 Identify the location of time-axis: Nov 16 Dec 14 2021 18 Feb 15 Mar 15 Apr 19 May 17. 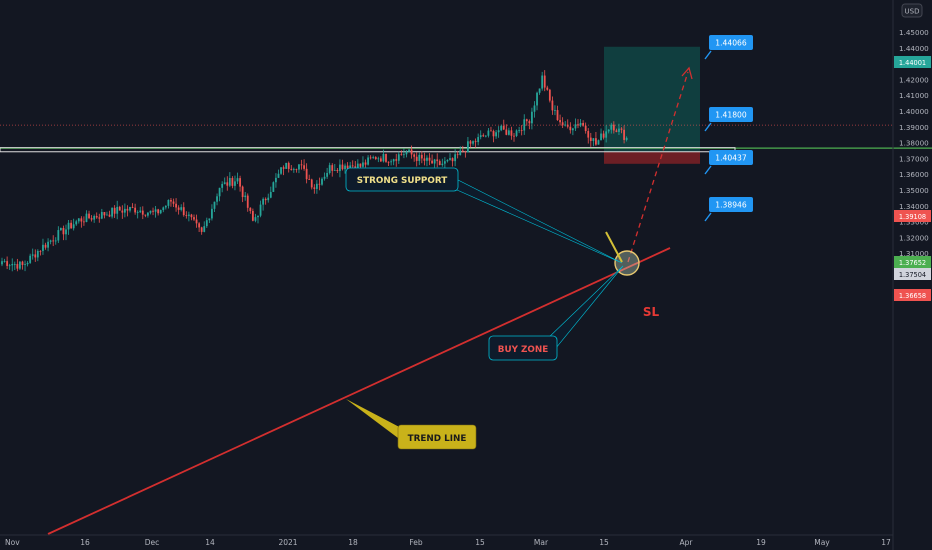
(446, 540).